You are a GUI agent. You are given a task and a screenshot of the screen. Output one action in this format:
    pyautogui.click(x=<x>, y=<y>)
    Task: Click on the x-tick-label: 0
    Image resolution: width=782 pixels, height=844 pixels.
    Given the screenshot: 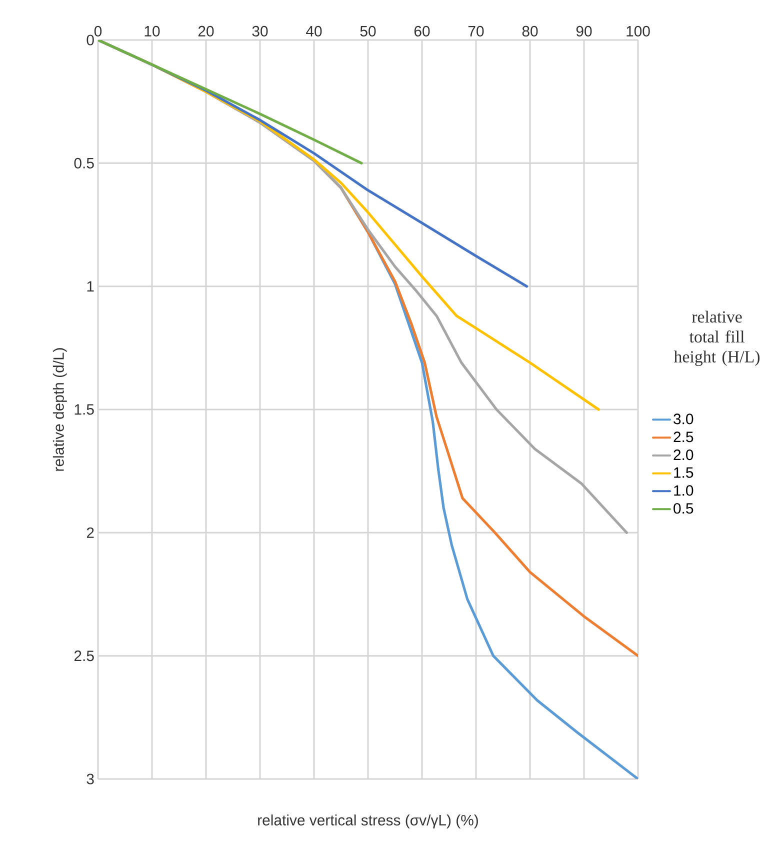 What is the action you would take?
    pyautogui.click(x=98, y=31)
    